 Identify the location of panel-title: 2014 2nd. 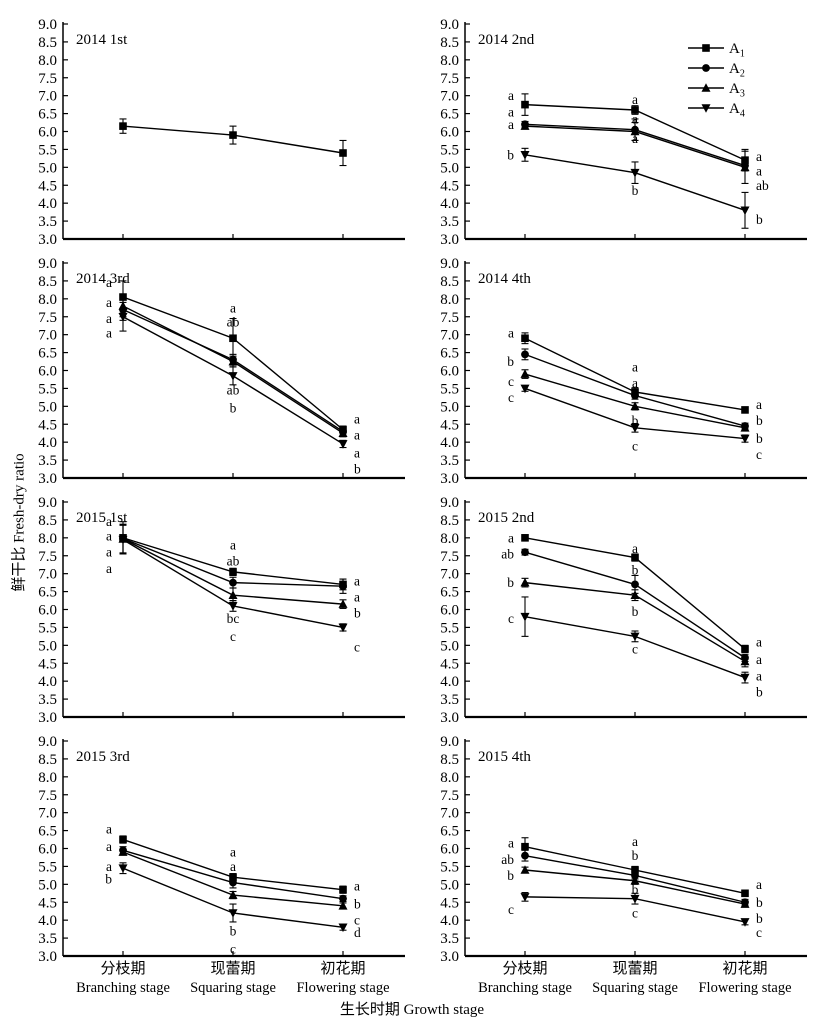
(506, 40).